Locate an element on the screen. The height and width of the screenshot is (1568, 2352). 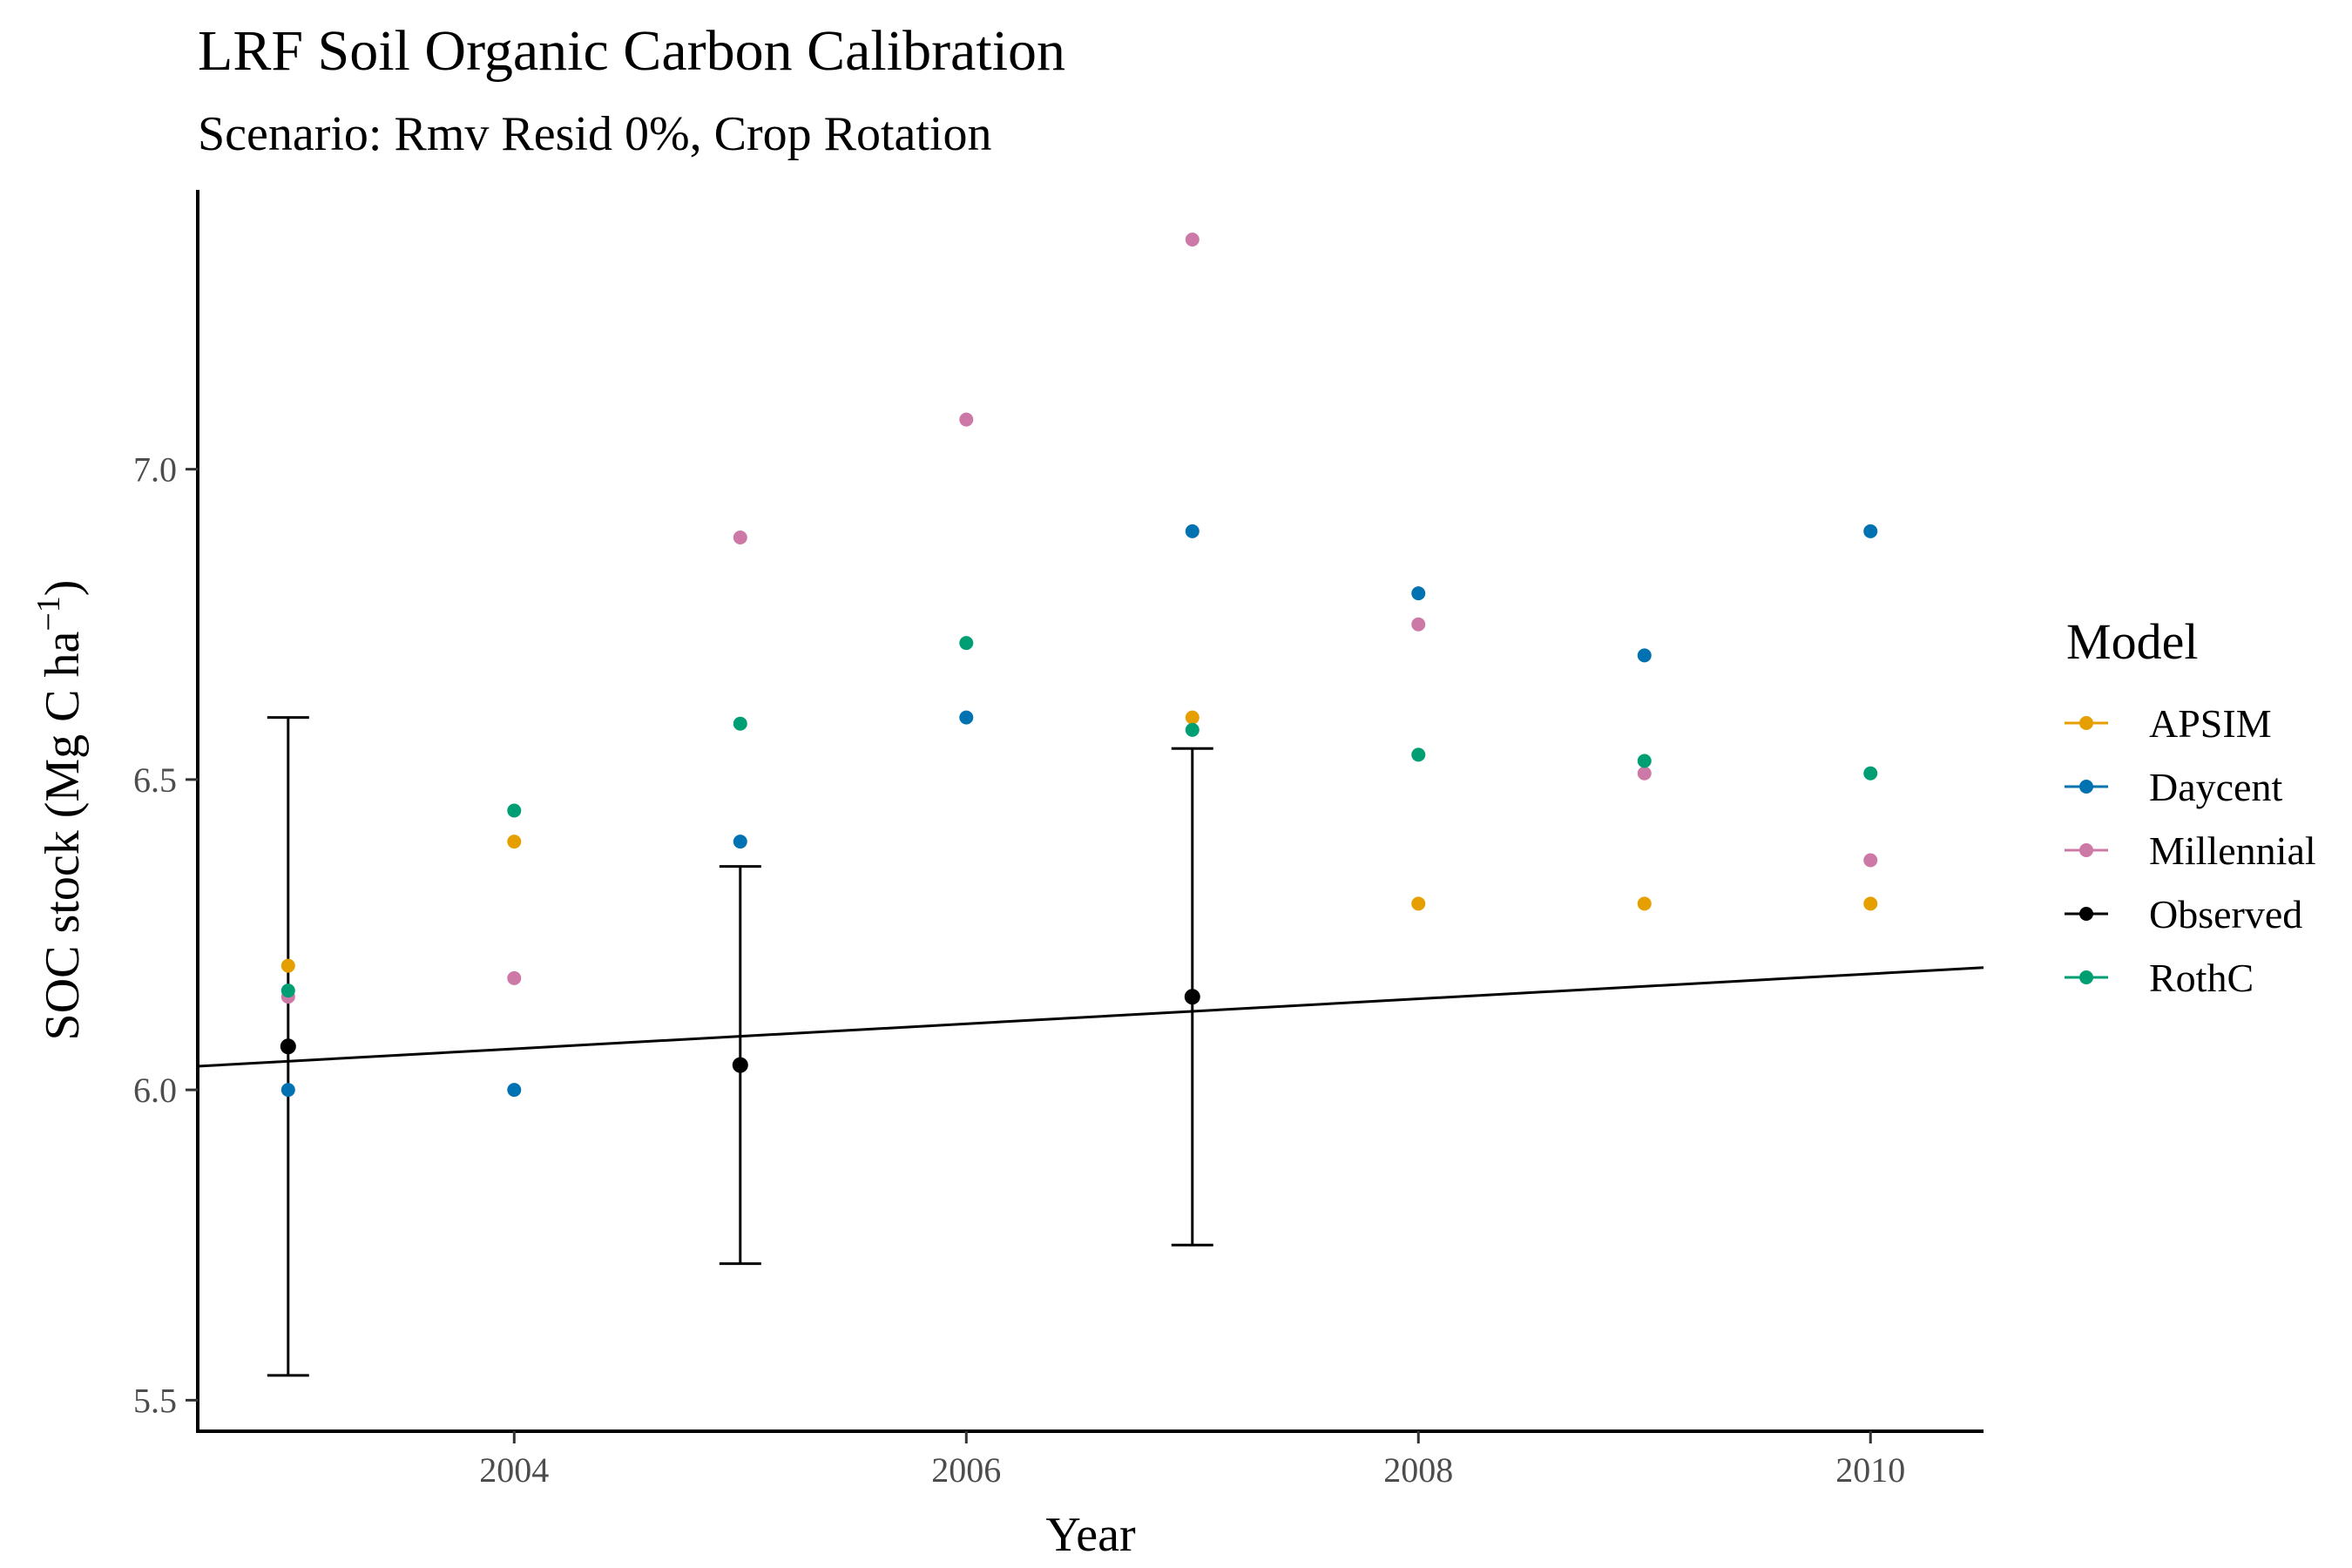
y-axis-label-superscript: −1 is located at coordinates (48, 613).